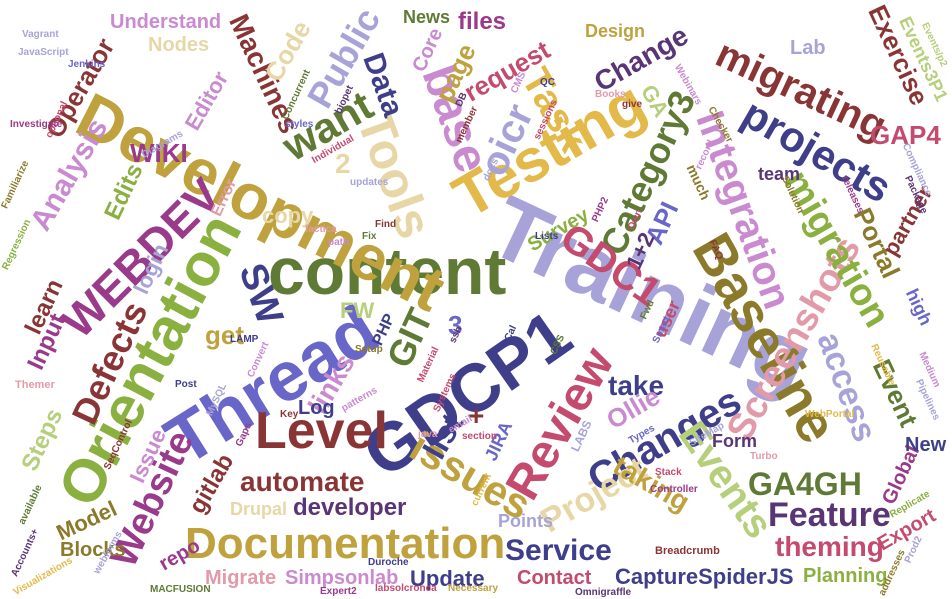 Image resolution: width=952 pixels, height=599 pixels. Describe the element at coordinates (35, 385) in the screenshot. I see `word-themer: Themer` at that location.